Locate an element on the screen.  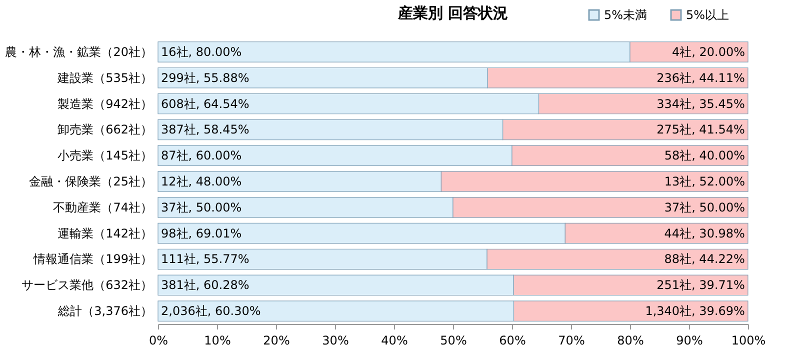
y-tick-label: 小売業（145社） is located at coordinates (105, 155).